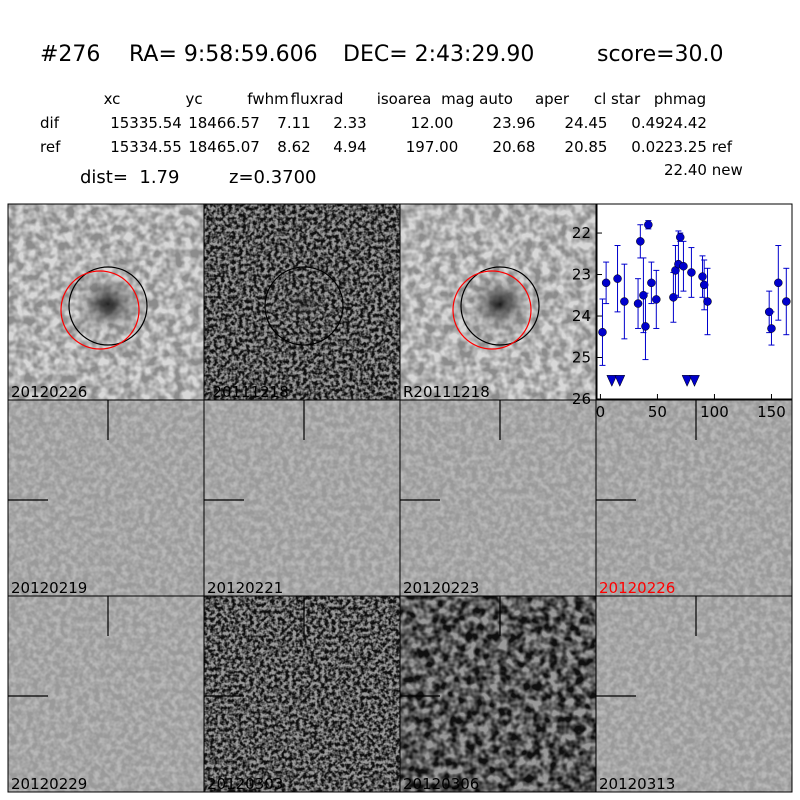 Image resolution: width=800 pixels, height=800 pixels. Describe the element at coordinates (223, 54) in the screenshot. I see `title-ra: RA= 9:58:59.606` at that location.